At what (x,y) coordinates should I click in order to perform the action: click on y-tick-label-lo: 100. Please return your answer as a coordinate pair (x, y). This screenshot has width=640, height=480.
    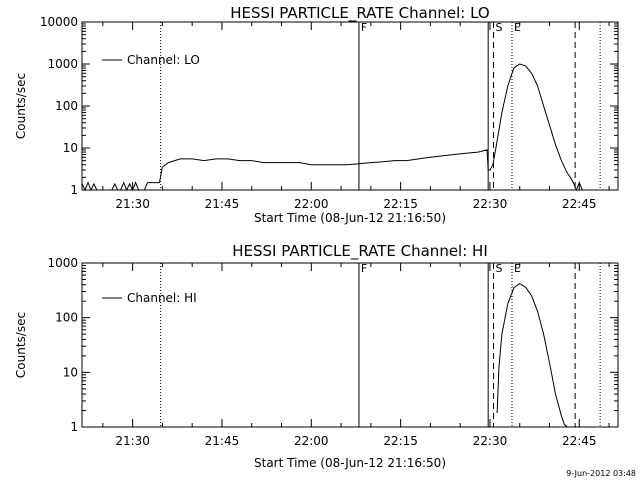
    Looking at the image, I should click on (66, 106).